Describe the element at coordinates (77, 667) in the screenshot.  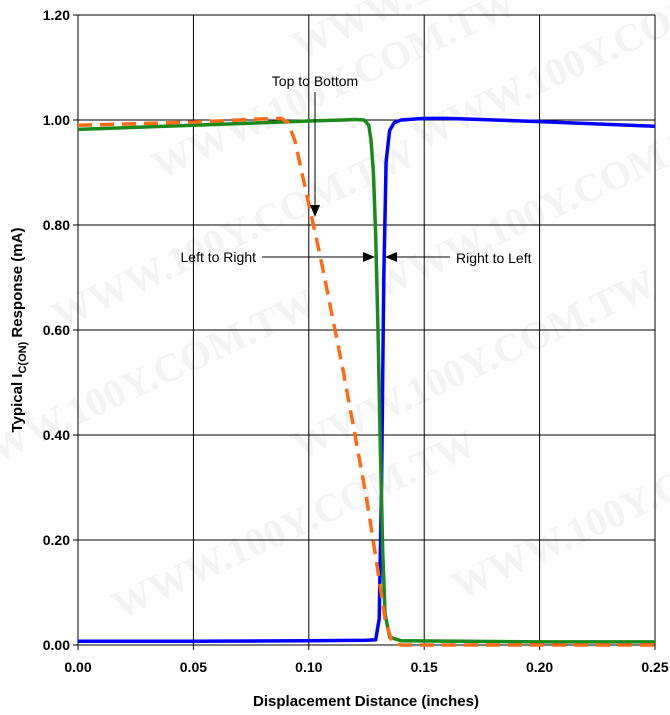
I see `x-tick-label: 0.00` at that location.